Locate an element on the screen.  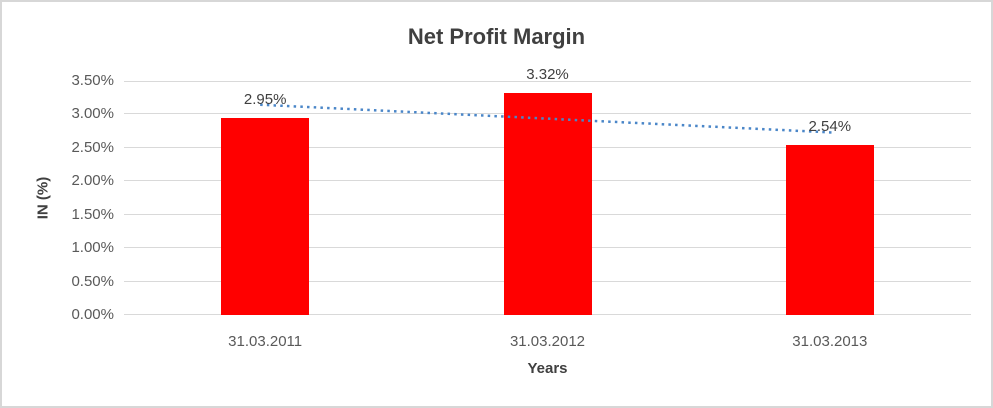
x-tick-label: 31.03.2013 is located at coordinates (830, 341).